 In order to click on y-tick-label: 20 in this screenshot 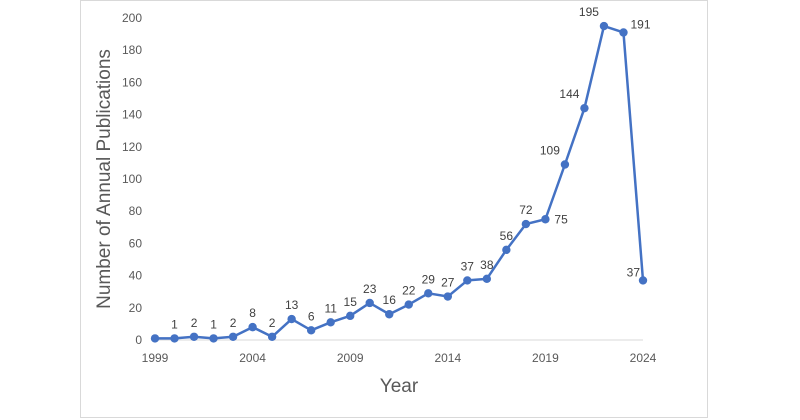, I will do `click(136, 308)`.